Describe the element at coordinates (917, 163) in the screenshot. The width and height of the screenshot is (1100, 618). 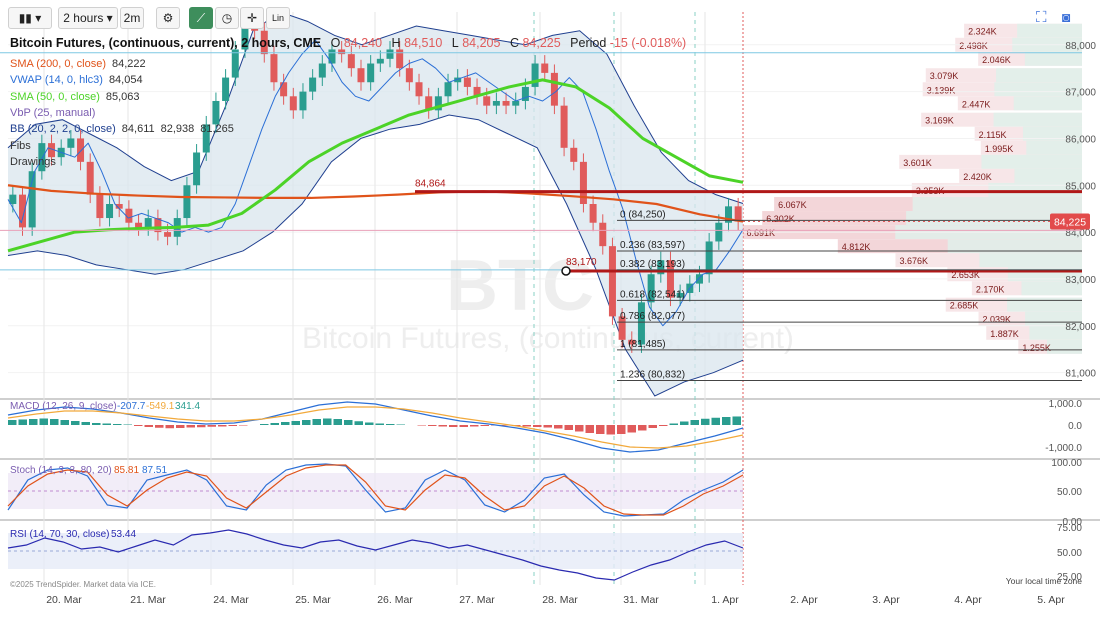
I see `volume-profile-label: 3.601K` at that location.